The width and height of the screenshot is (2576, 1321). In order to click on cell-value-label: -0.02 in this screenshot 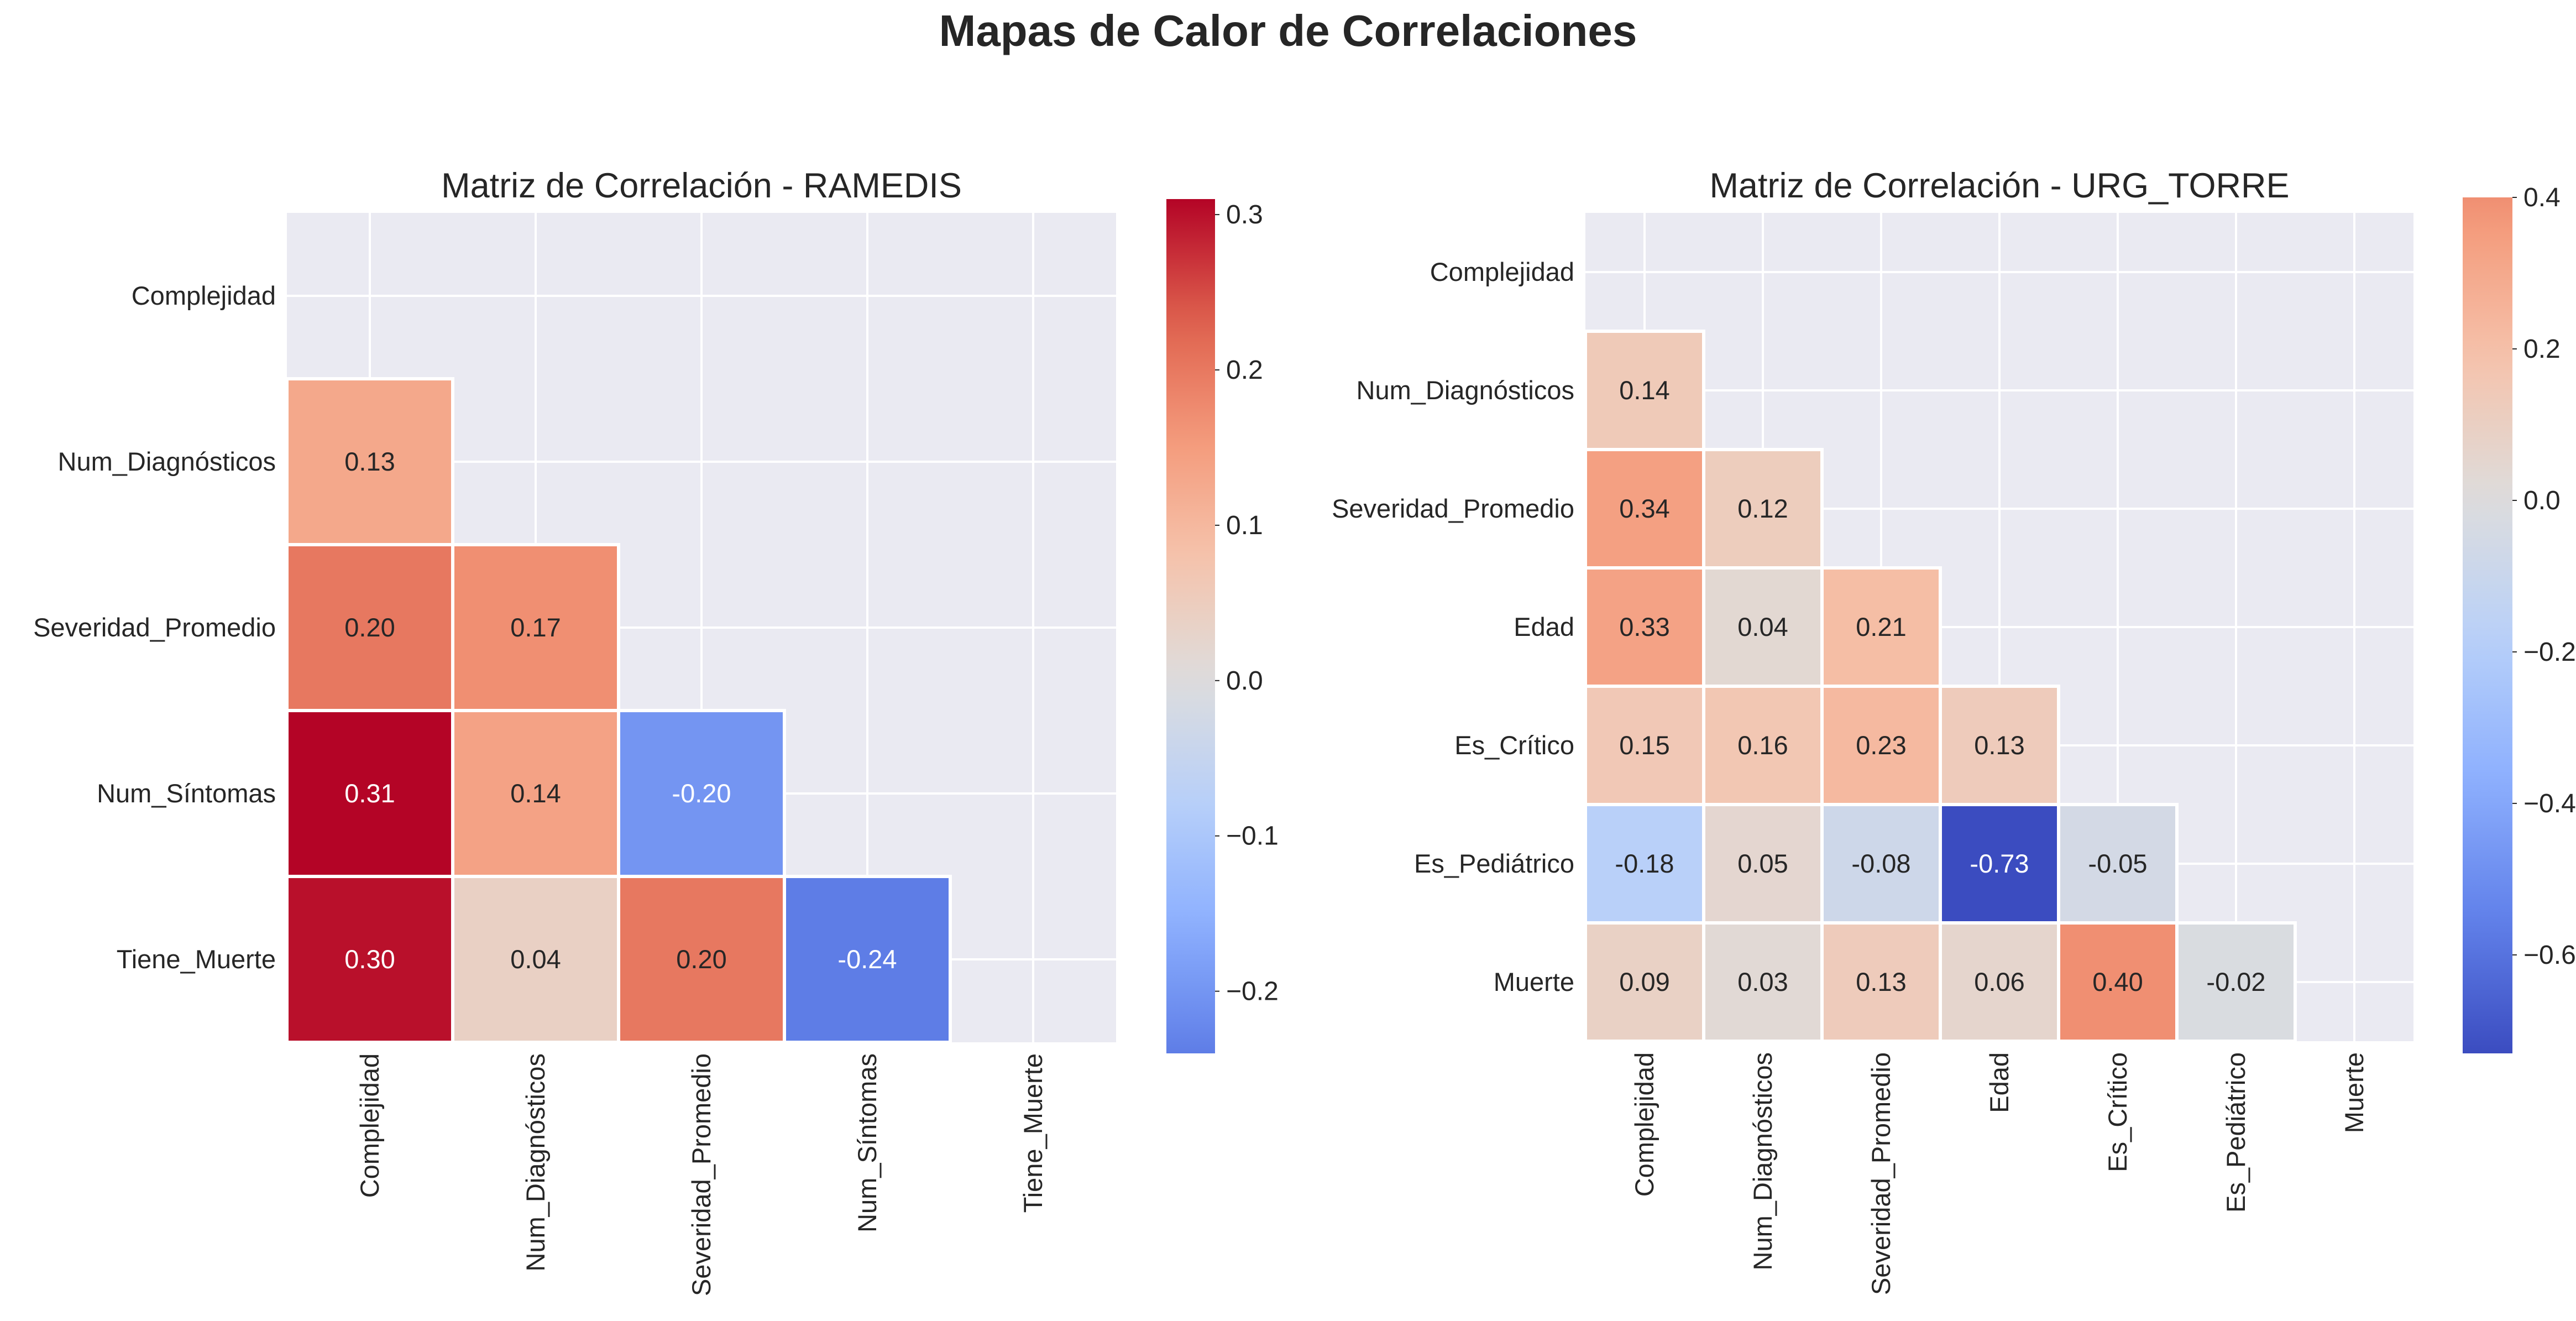, I will do `click(2235, 982)`.